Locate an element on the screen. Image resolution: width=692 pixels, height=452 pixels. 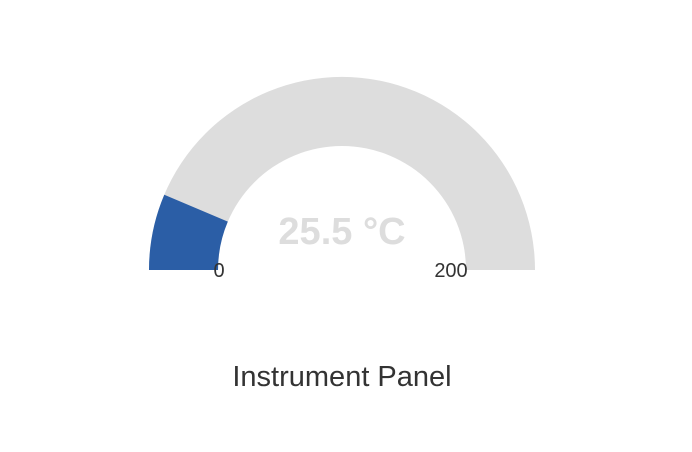
gauge-value-label: 25.5 °C is located at coordinates (341, 232).